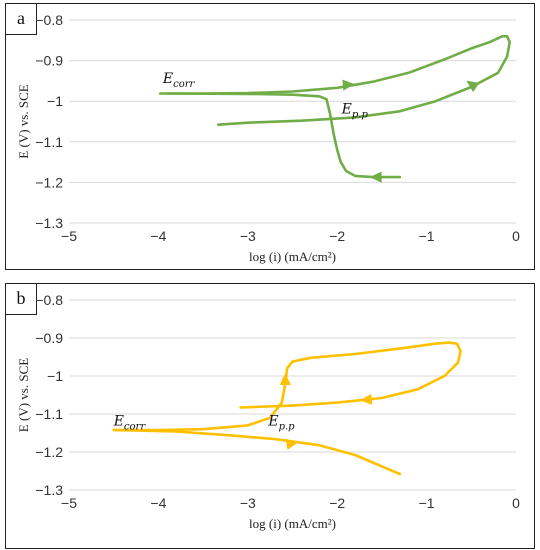 The image size is (540, 550). I want to click on x-tick-label-b-2: −3, so click(248, 503).